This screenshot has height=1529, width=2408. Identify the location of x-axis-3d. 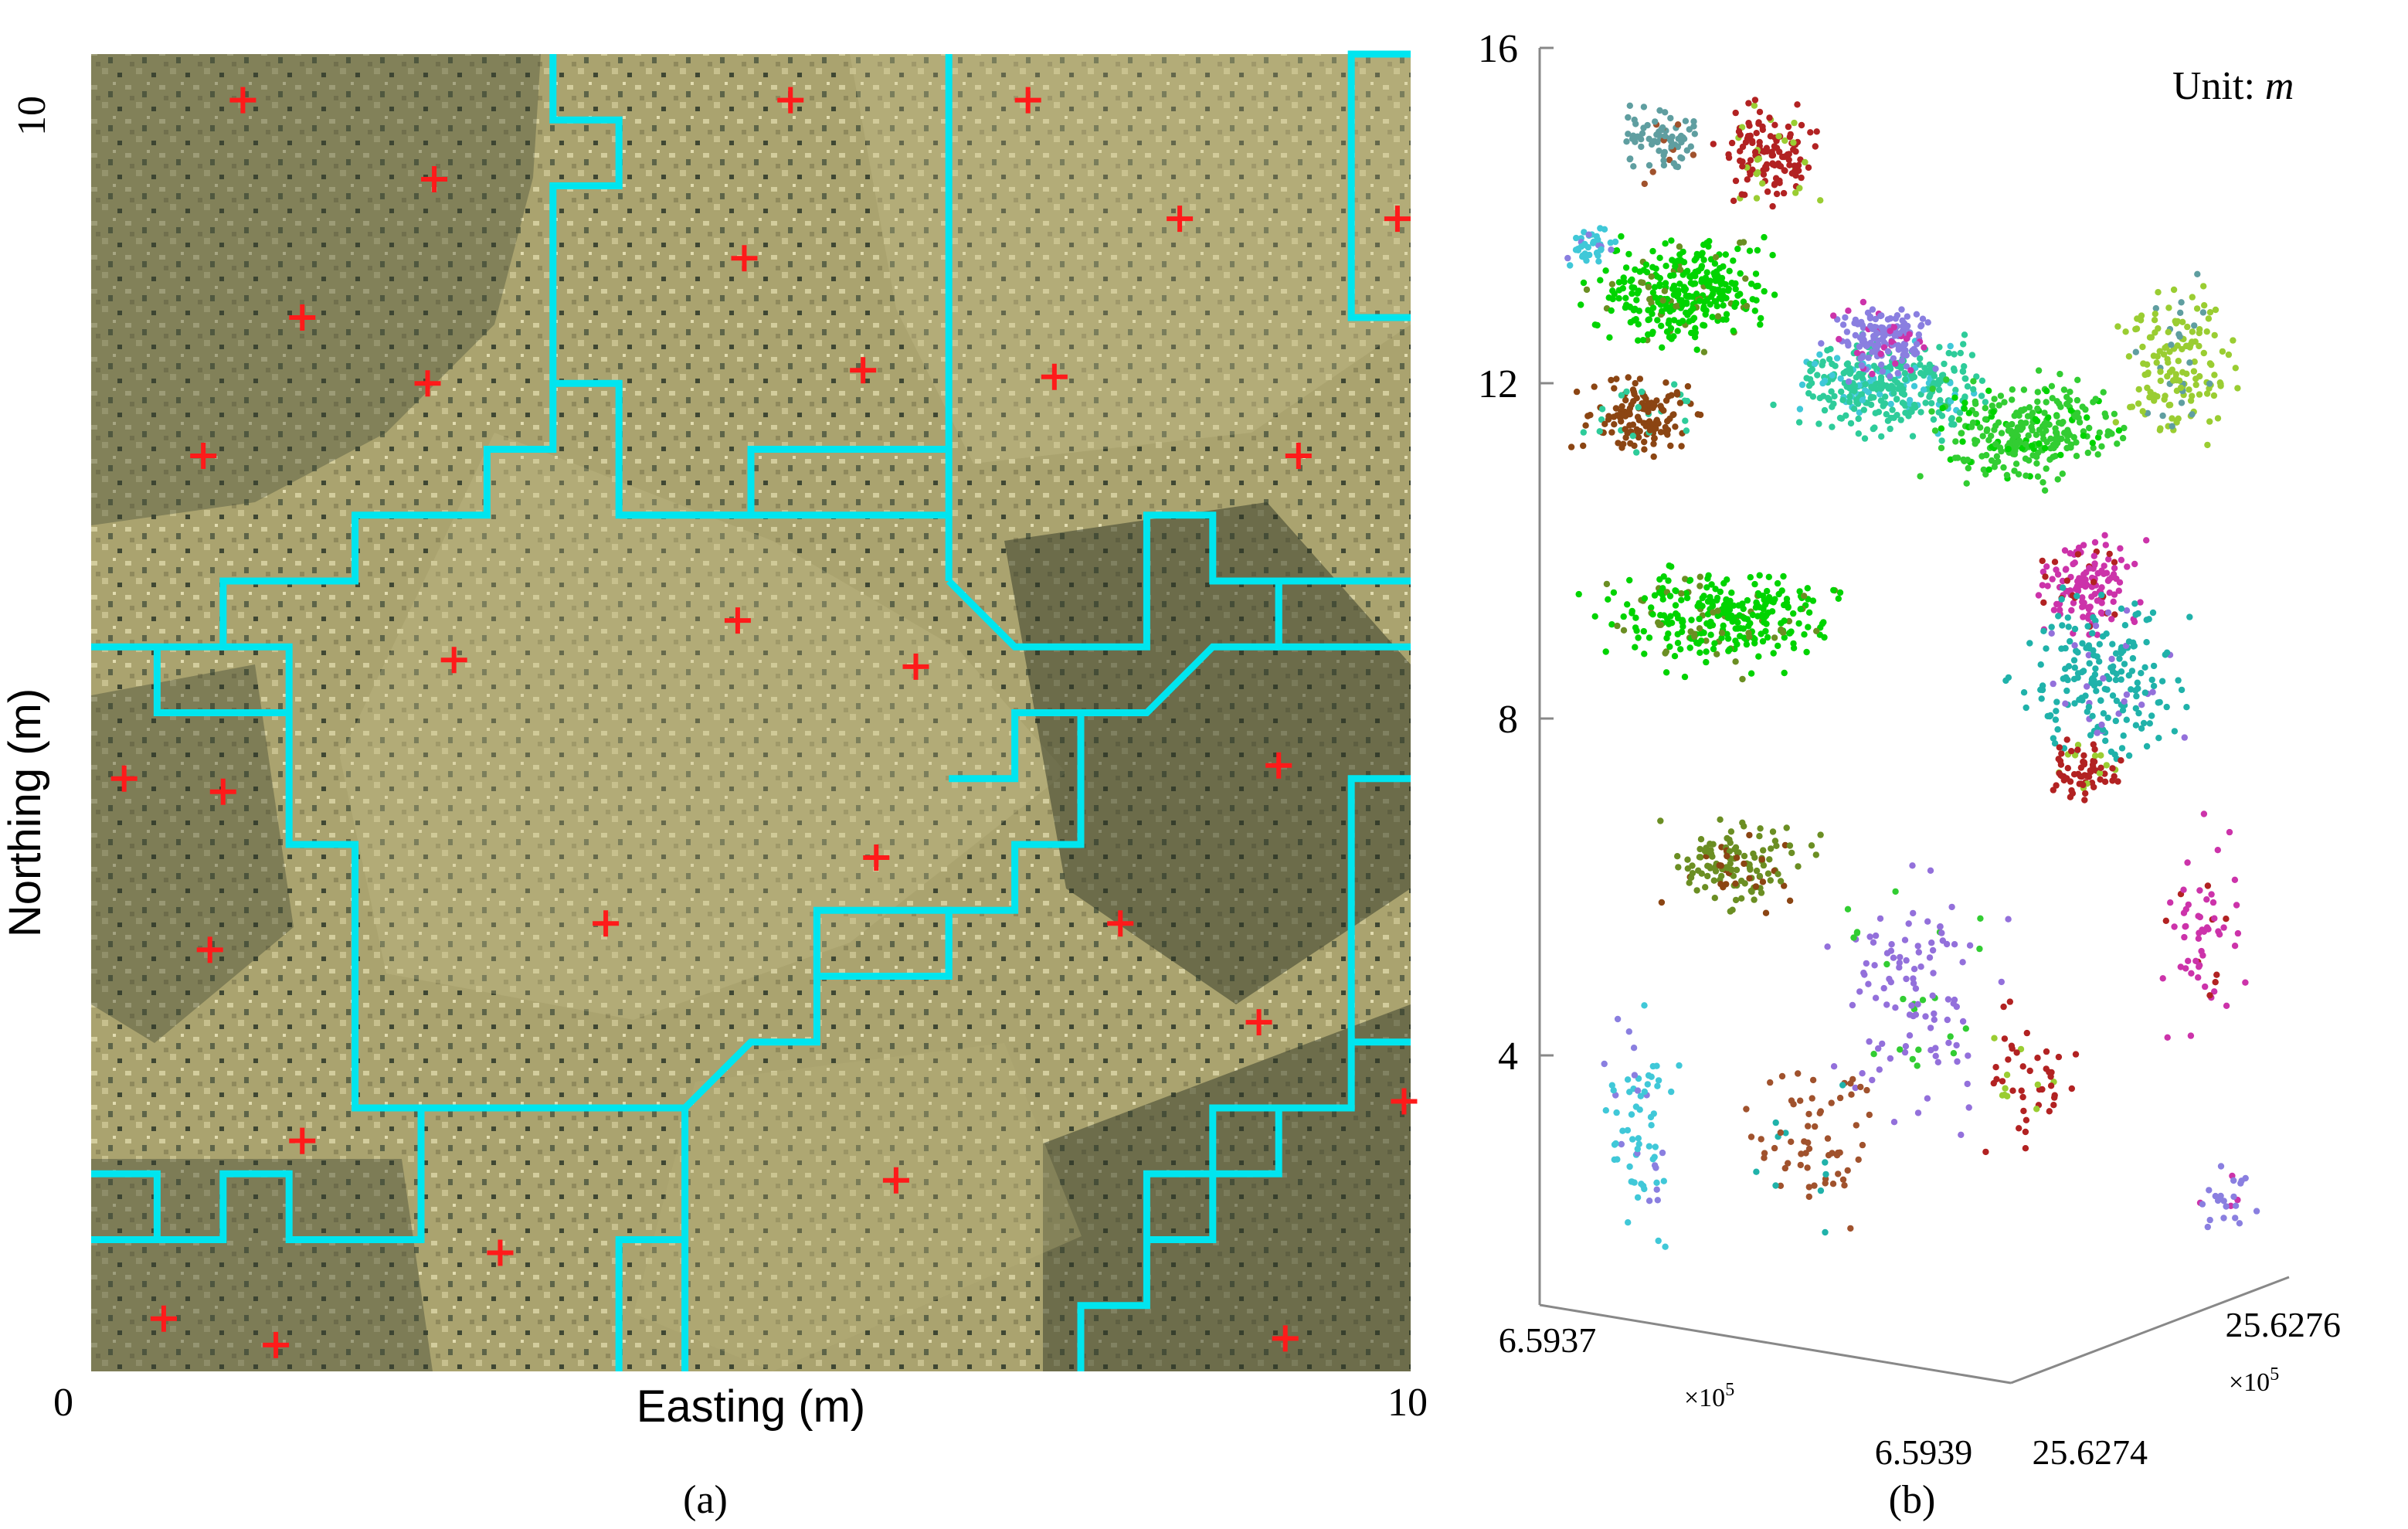
(1776, 1344).